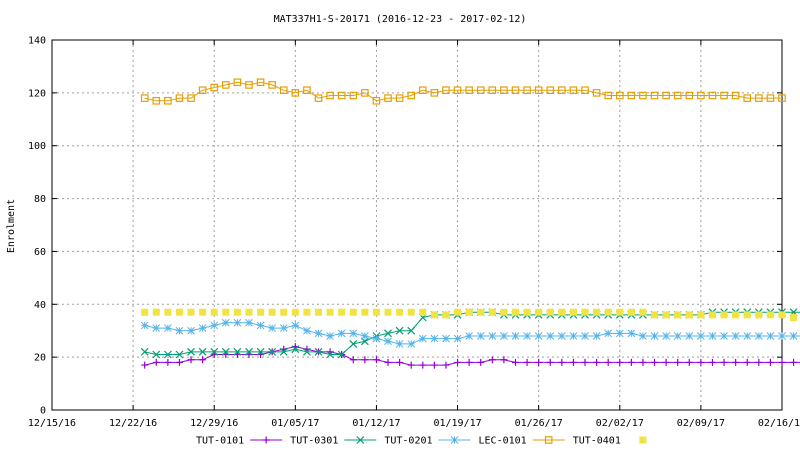  Describe the element at coordinates (408, 441) in the screenshot. I see `legend-label: TUT-0201` at that location.